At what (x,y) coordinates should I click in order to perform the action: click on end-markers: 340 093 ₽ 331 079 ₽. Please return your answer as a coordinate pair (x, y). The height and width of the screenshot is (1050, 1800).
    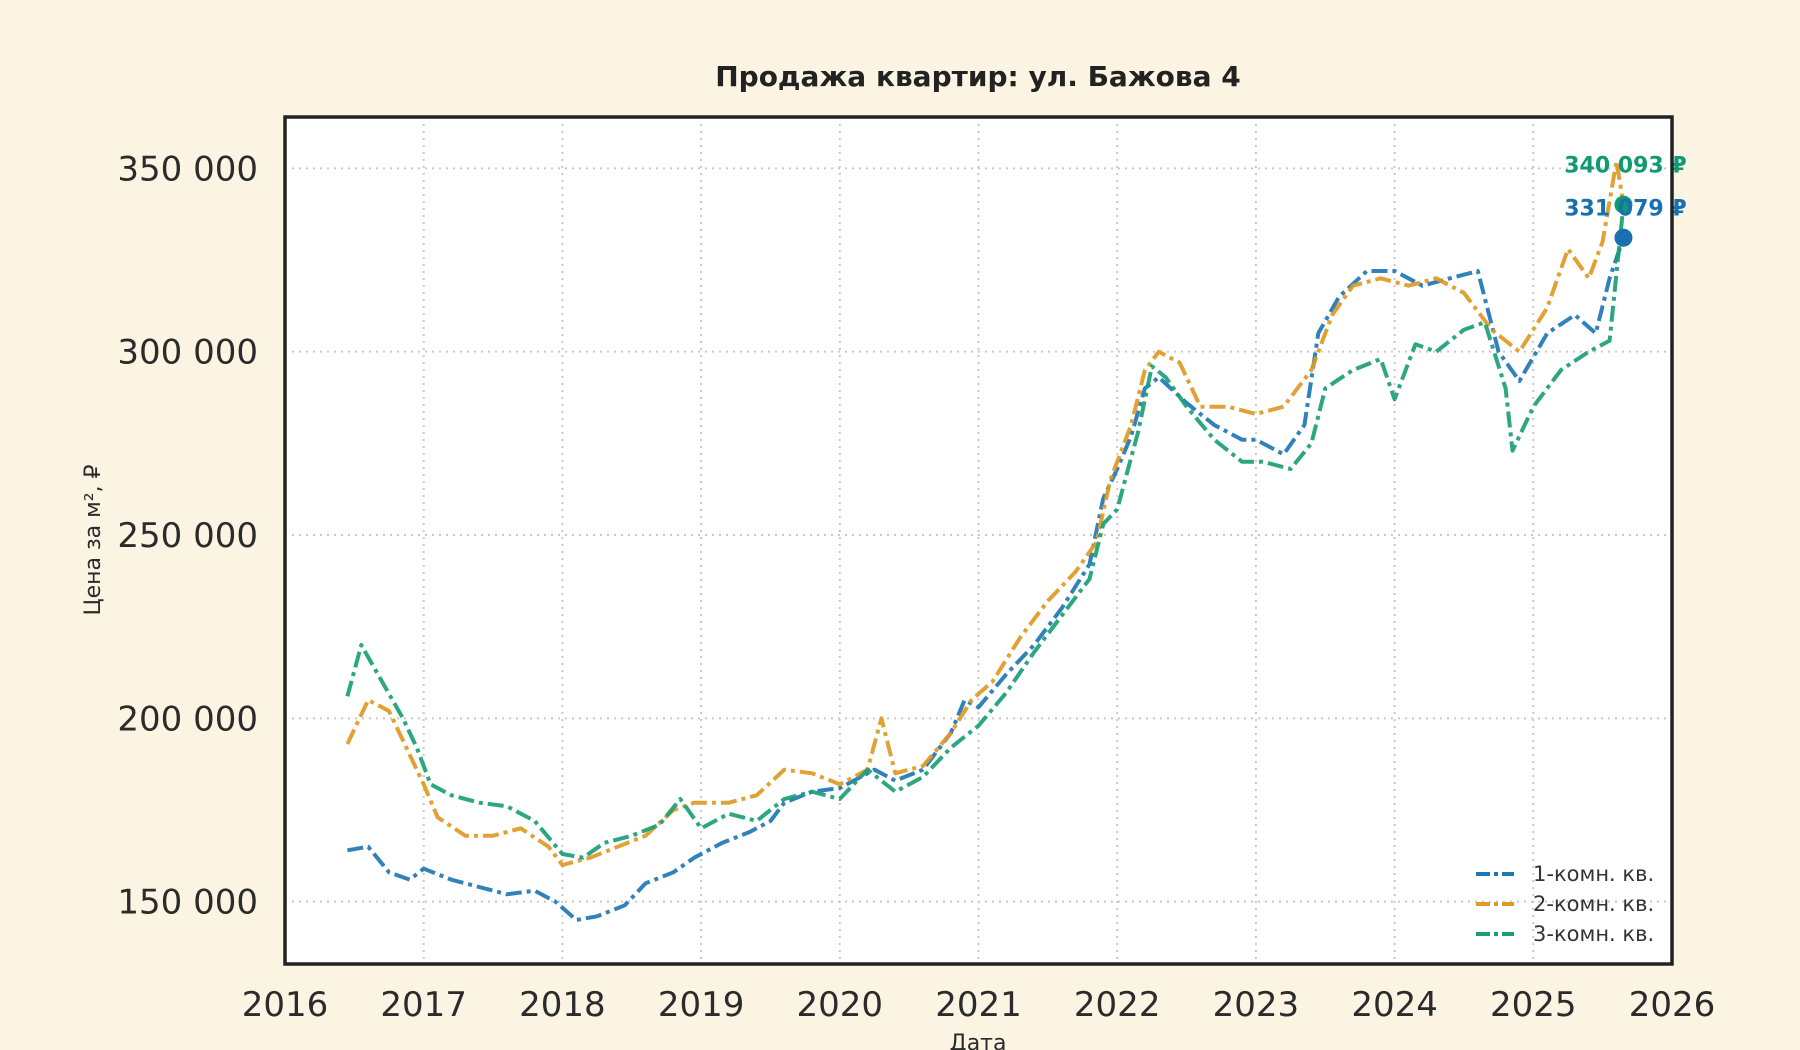
    Looking at the image, I should click on (1625, 200).